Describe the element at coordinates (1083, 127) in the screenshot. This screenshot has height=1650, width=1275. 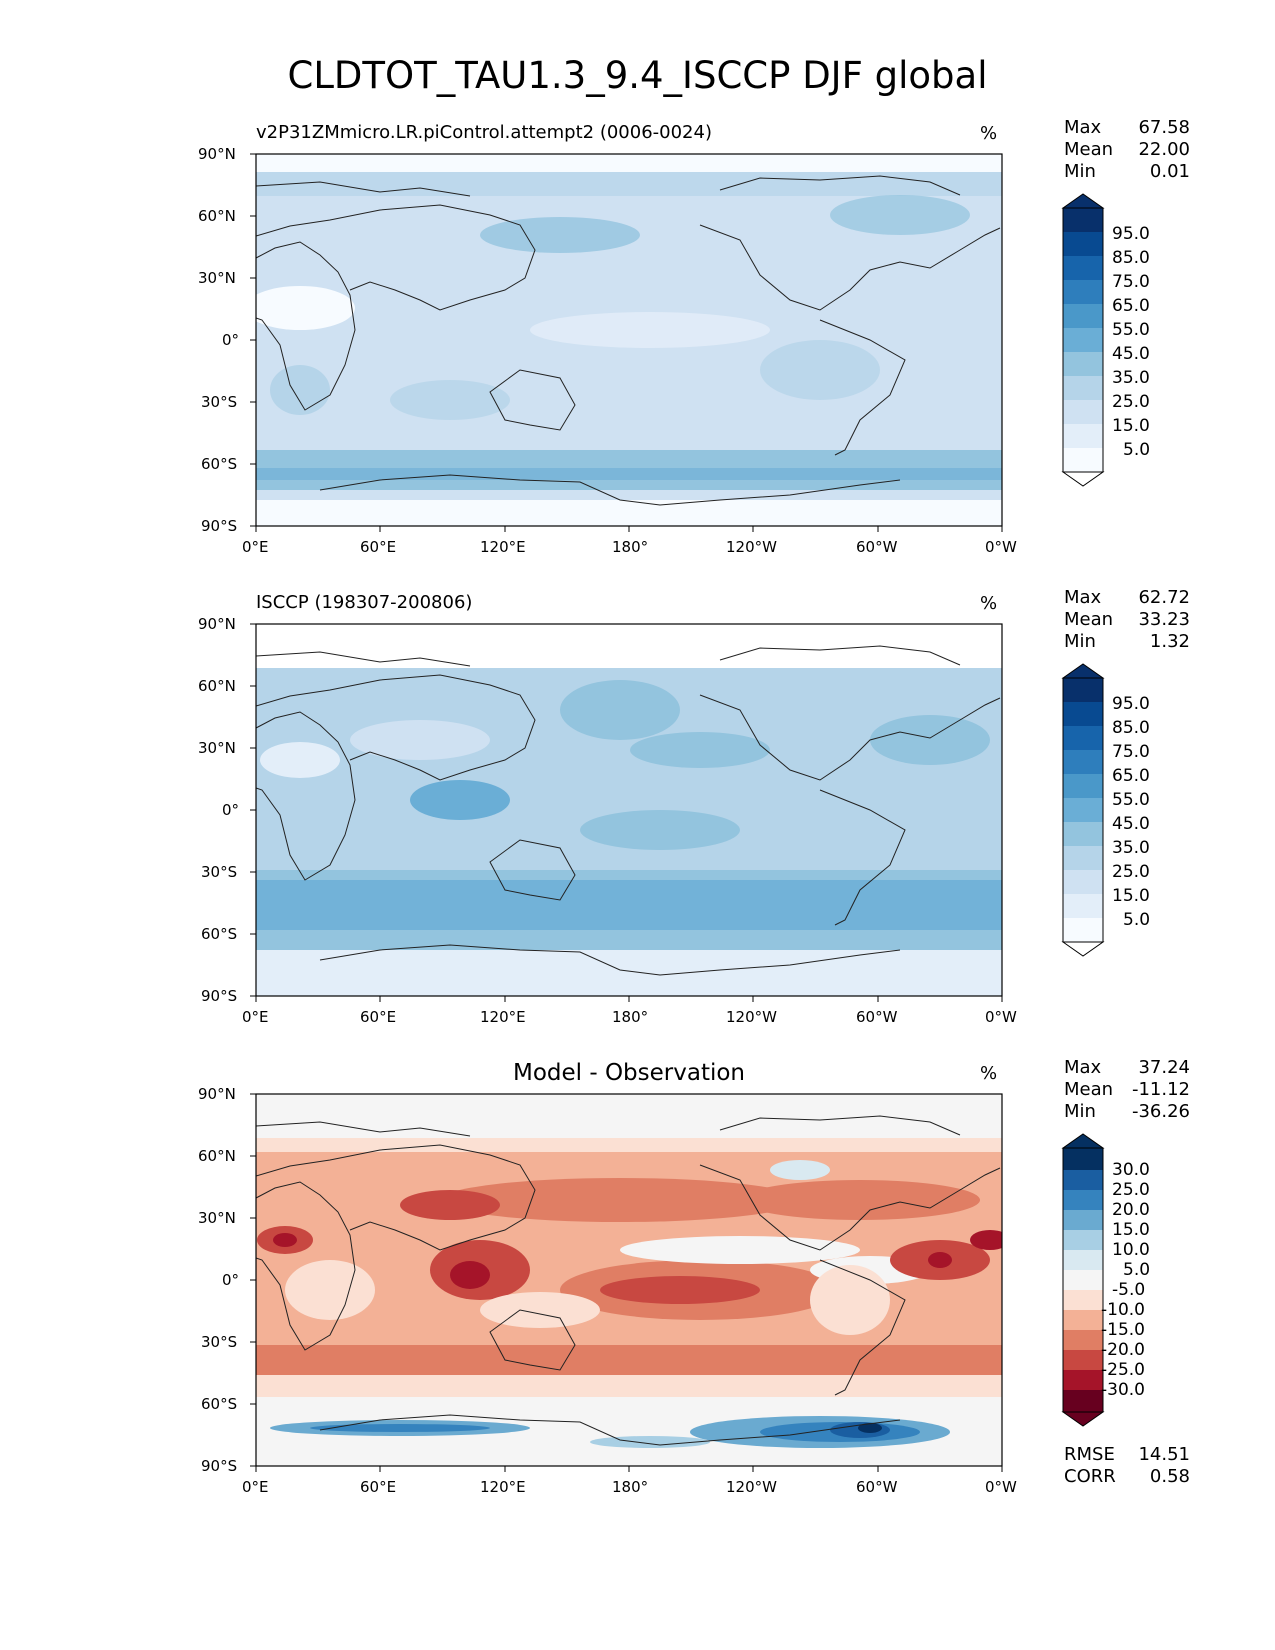
I see `panel-1-max-label: Max` at that location.